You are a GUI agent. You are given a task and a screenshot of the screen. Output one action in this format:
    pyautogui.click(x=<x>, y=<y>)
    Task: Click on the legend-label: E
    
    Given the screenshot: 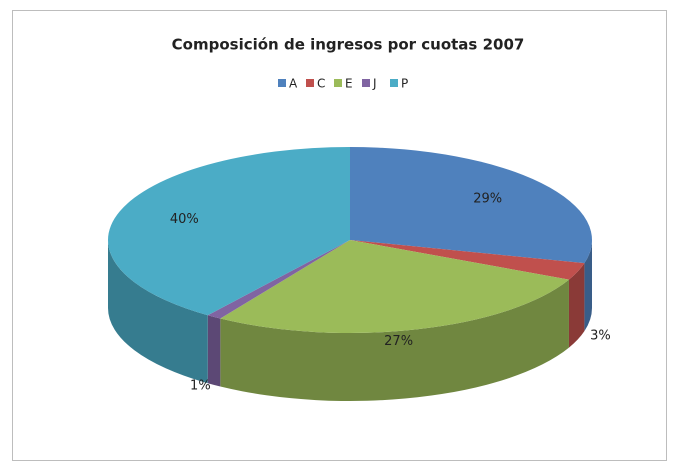 What is the action you would take?
    pyautogui.click(x=349, y=84)
    